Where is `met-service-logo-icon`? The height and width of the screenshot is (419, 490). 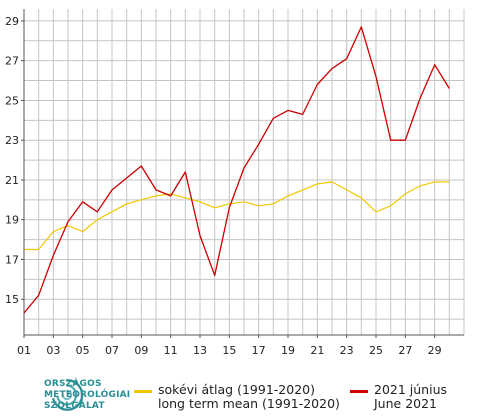
met-service-logo-icon is located at coordinates (68, 395).